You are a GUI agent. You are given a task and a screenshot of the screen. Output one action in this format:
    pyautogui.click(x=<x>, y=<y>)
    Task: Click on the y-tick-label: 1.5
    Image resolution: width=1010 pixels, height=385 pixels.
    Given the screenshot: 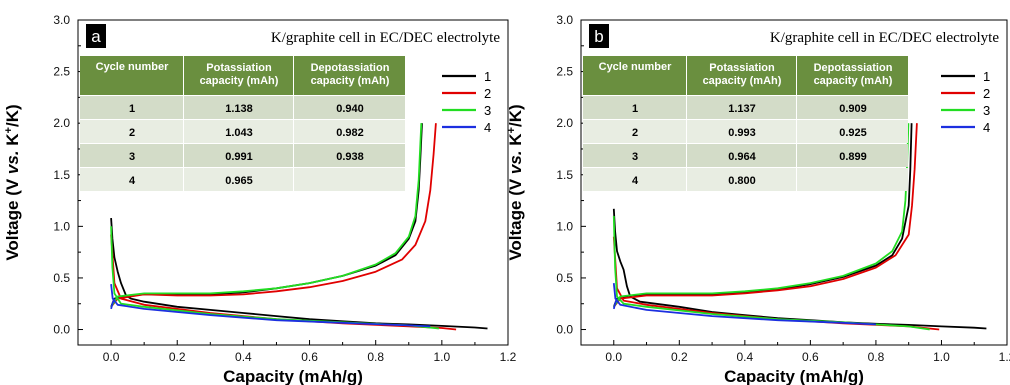 What is the action you would take?
    pyautogui.click(x=61, y=175)
    